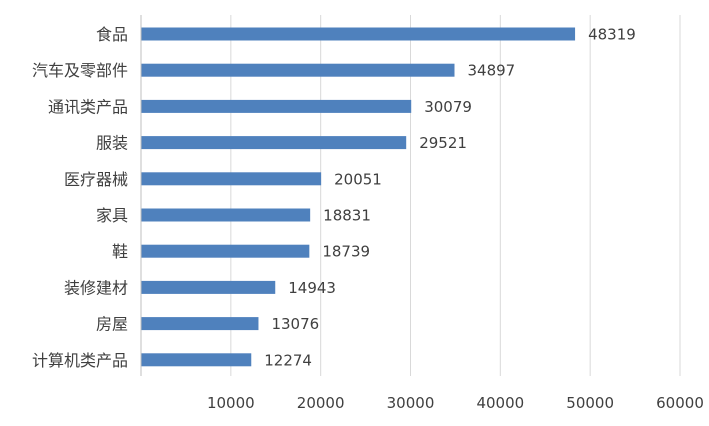 This screenshot has height=426, width=709. I want to click on x-tick-label: 40000, so click(500, 403).